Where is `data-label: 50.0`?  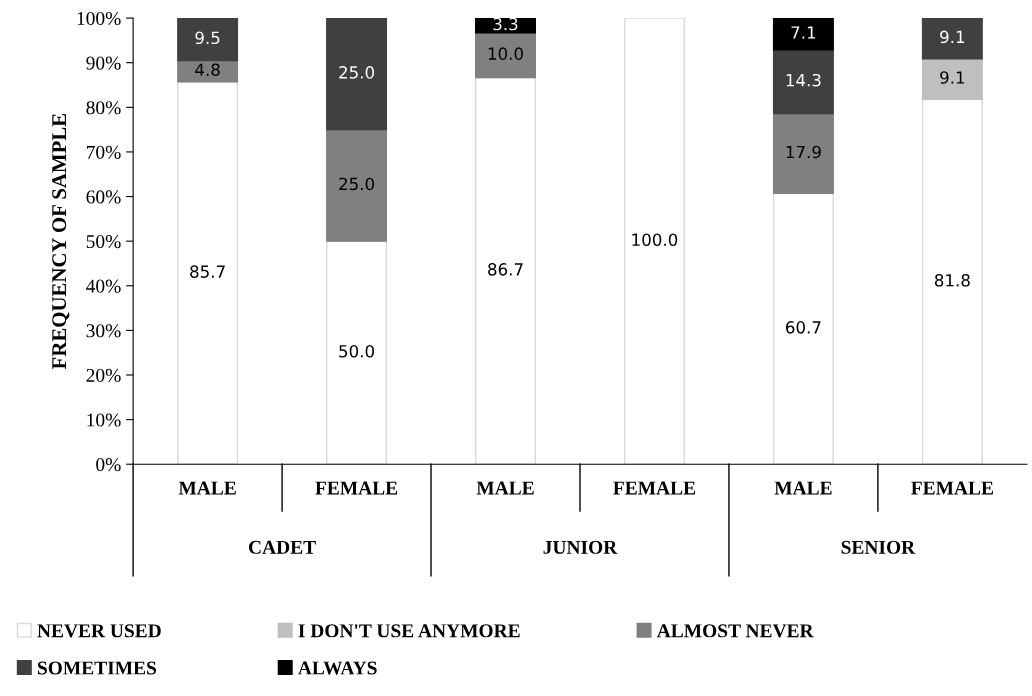
data-label: 50.0 is located at coordinates (356, 351).